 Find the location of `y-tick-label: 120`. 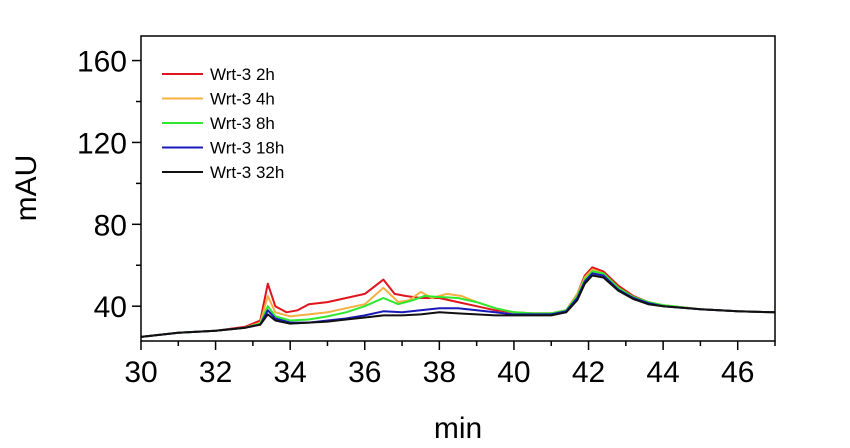

y-tick-label: 120 is located at coordinates (102, 143).